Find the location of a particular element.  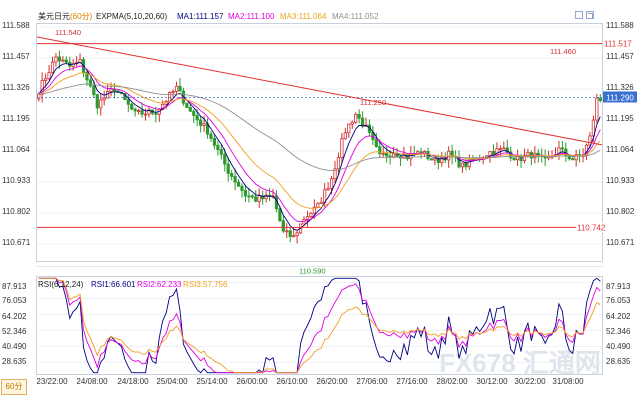

y-tick-label: 110.671 is located at coordinates (620, 242).